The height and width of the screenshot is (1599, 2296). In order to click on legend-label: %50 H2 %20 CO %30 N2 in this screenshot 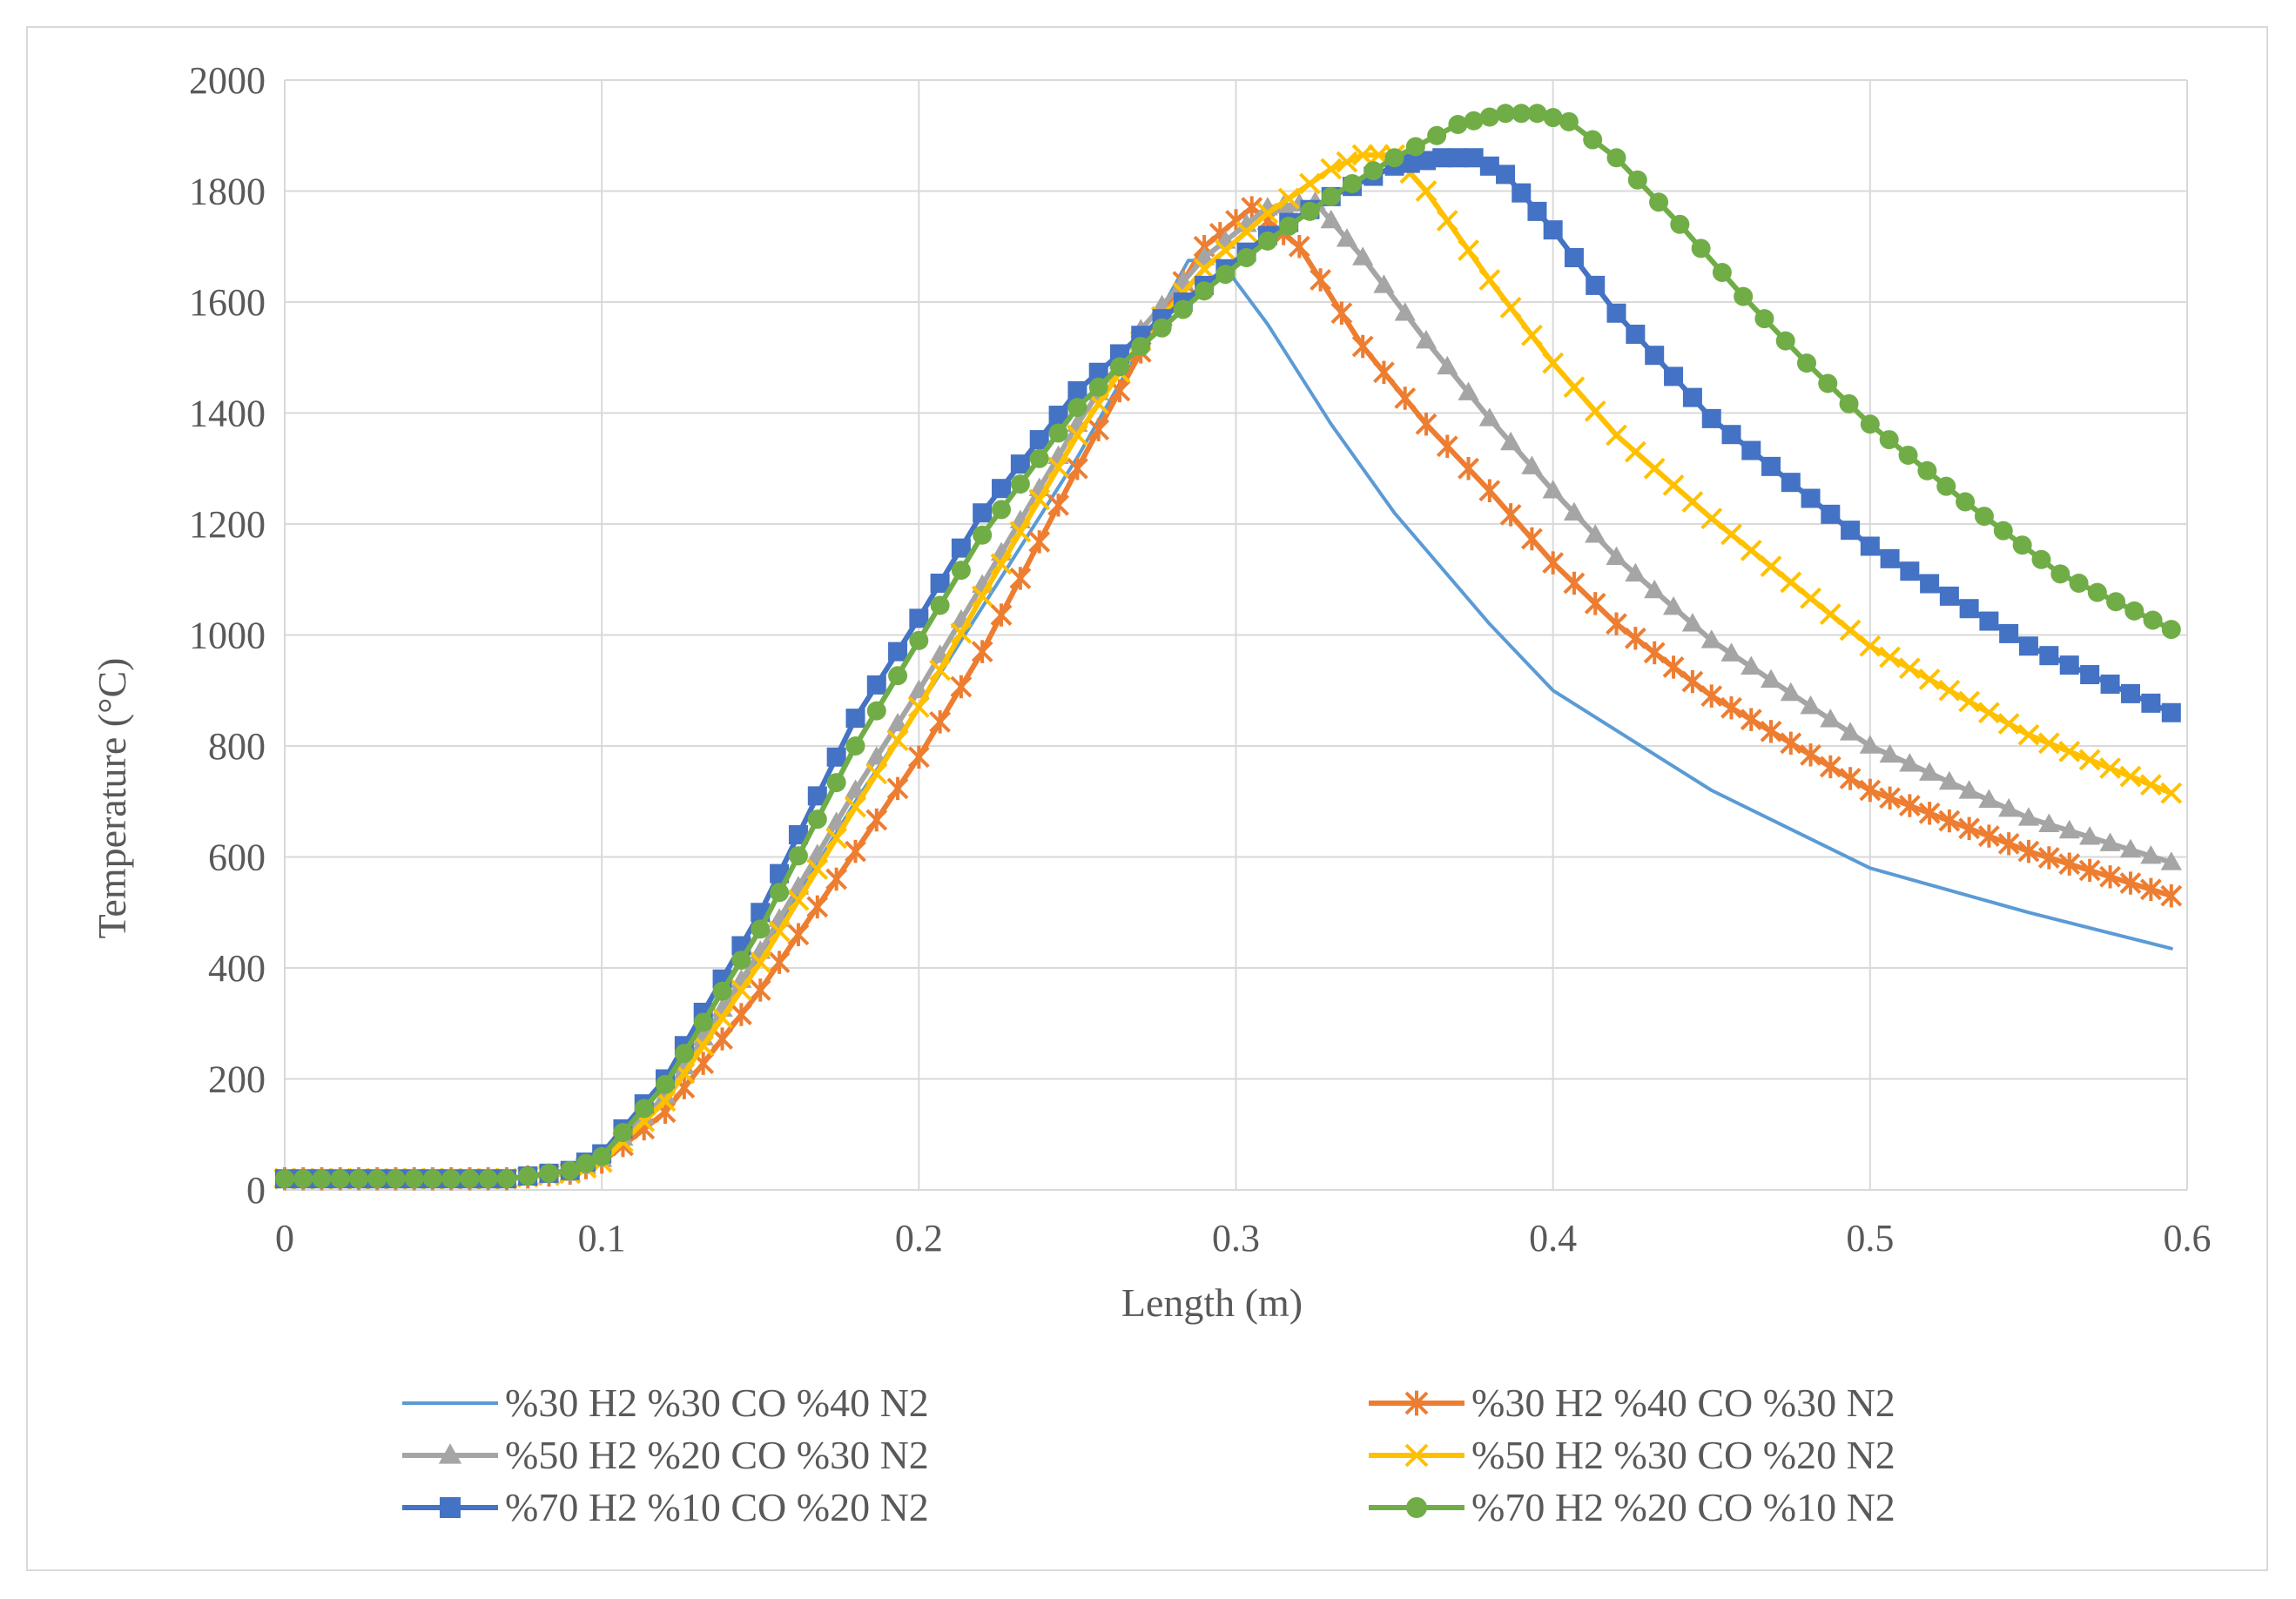, I will do `click(717, 1455)`.